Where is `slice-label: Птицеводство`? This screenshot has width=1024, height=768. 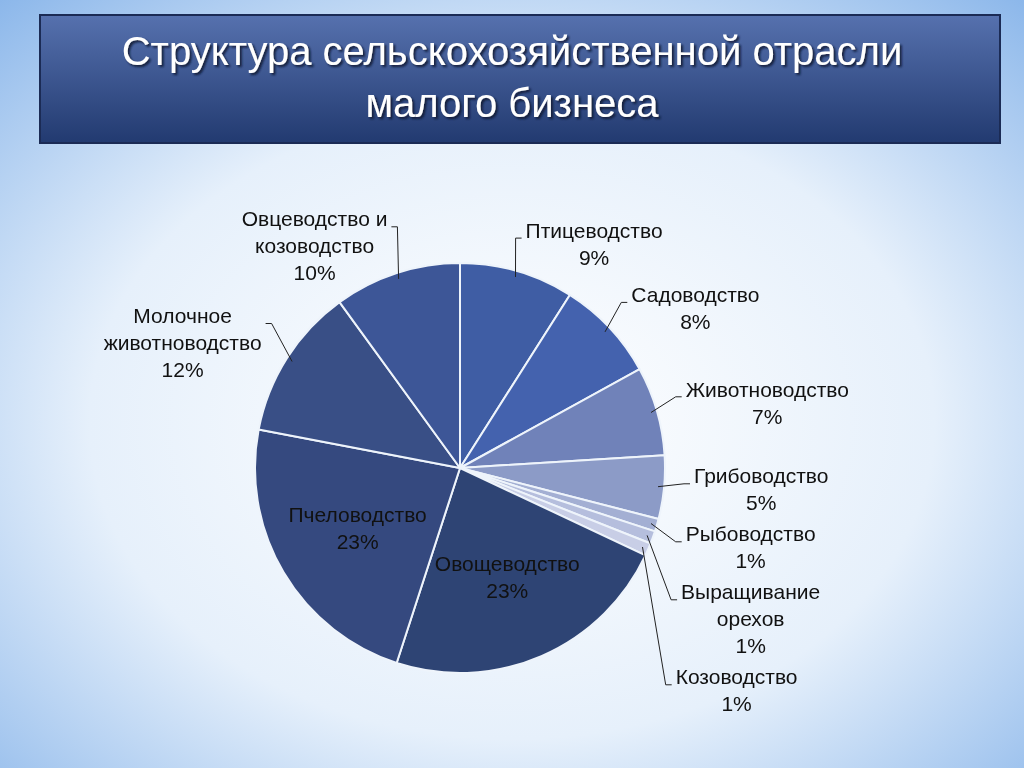
slice-label: Птицеводство is located at coordinates (594, 230).